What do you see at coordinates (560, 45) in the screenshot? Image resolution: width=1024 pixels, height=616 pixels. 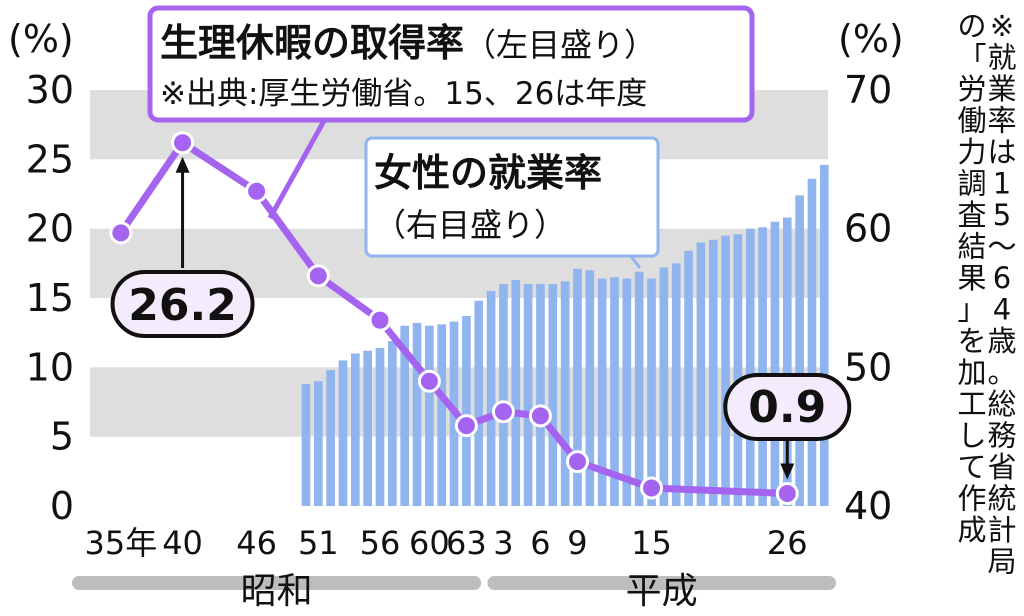 I see `sick-leave-title-sub: （左目盛り）` at bounding box center [560, 45].